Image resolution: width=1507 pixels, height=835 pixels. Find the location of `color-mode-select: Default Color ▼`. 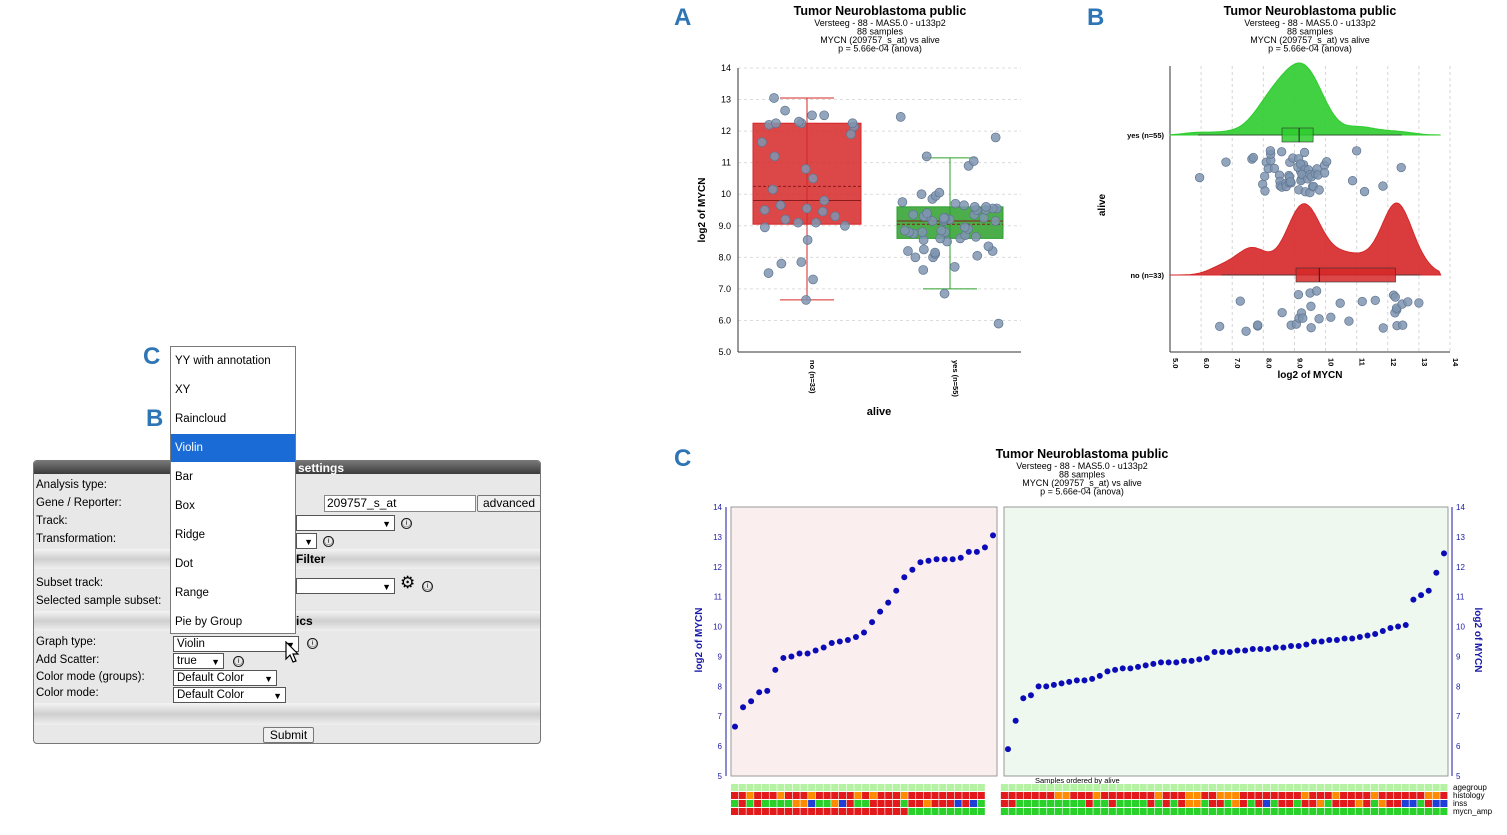

color-mode-select: Default Color ▼ is located at coordinates (229, 695).